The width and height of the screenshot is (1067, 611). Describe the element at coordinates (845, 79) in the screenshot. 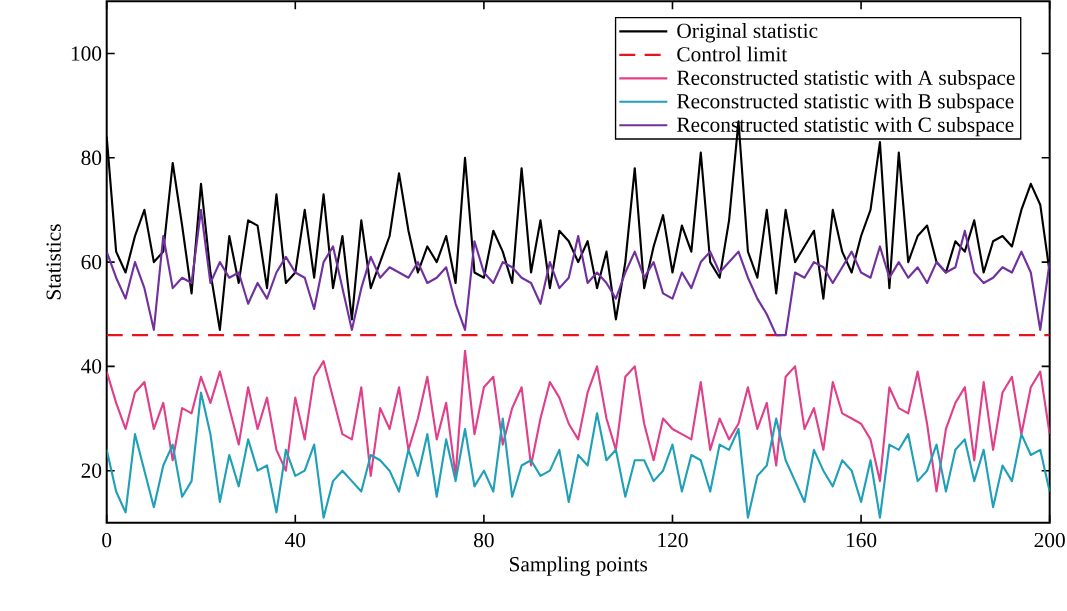

I see `legend-label: Reconstructed statistic with A subspace` at that location.